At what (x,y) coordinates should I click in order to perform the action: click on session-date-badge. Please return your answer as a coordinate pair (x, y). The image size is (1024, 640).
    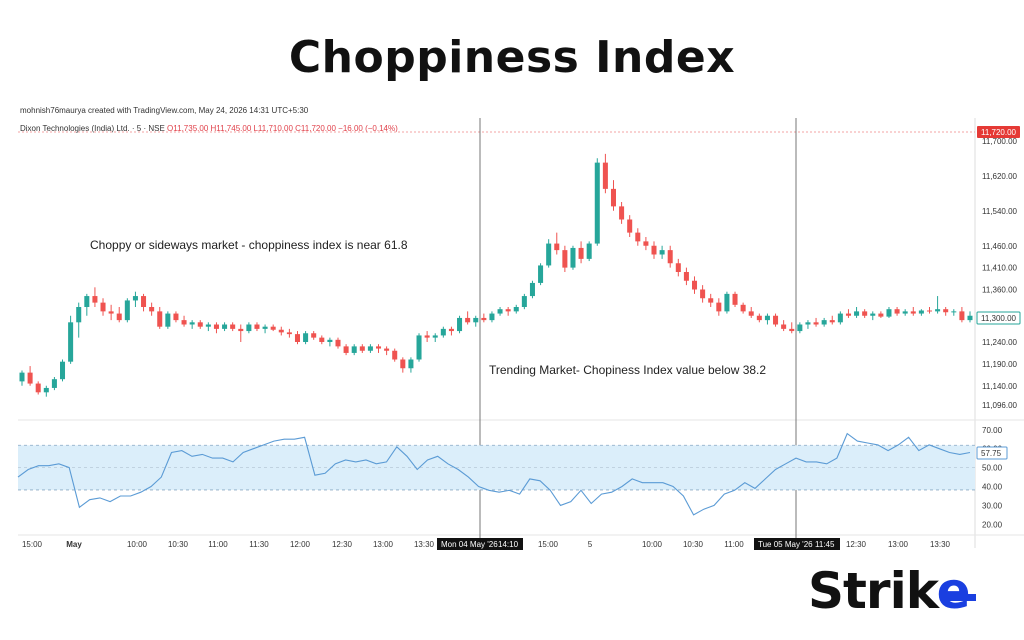
    Looking at the image, I should click on (797, 544).